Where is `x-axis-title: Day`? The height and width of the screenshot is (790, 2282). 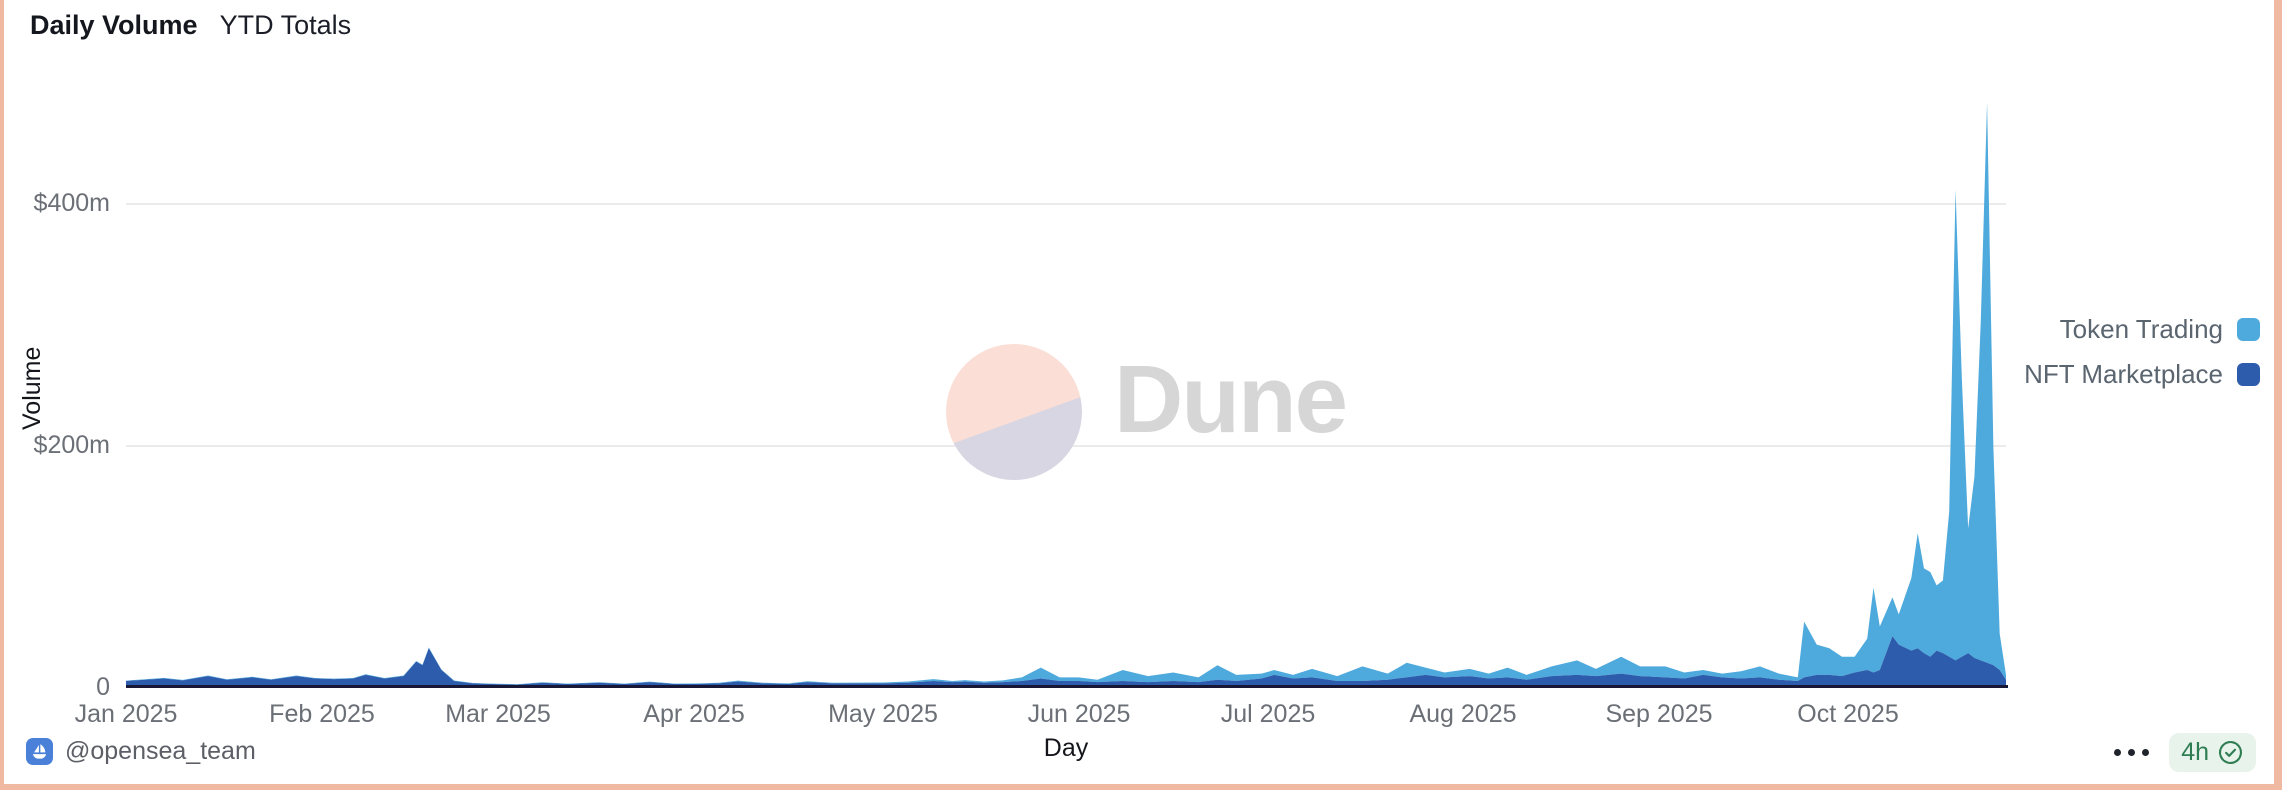 x-axis-title: Day is located at coordinates (1066, 748).